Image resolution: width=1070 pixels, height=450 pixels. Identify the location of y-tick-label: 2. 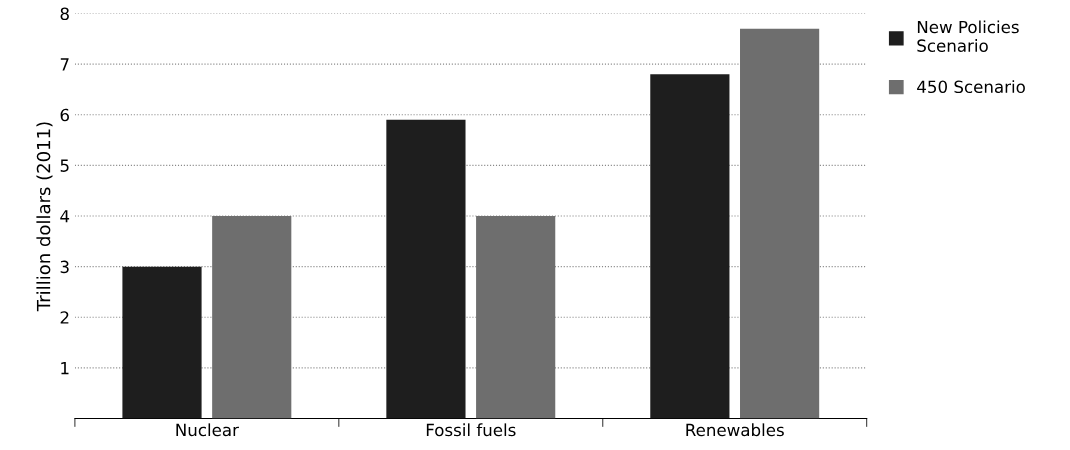
(64, 317).